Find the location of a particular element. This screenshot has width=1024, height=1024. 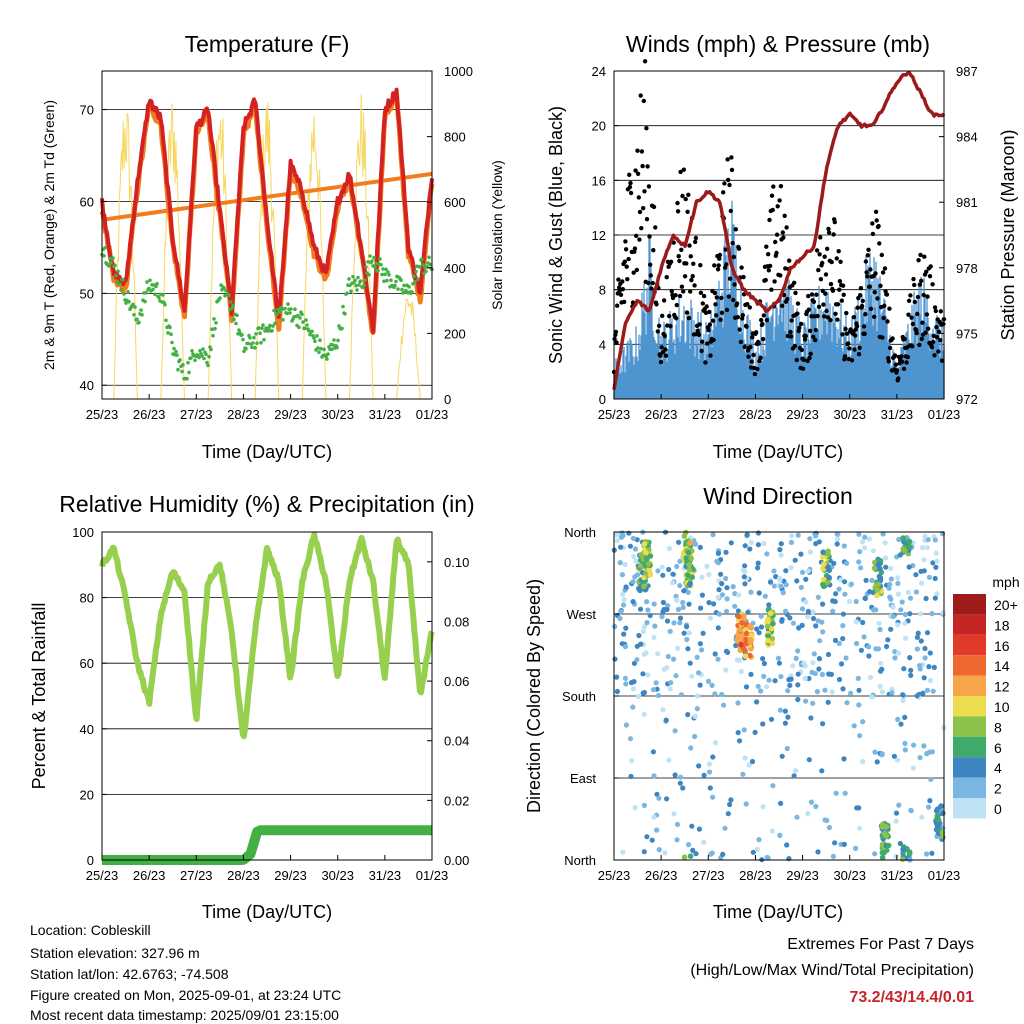

y-tick-label: 80 is located at coordinates (87, 598).